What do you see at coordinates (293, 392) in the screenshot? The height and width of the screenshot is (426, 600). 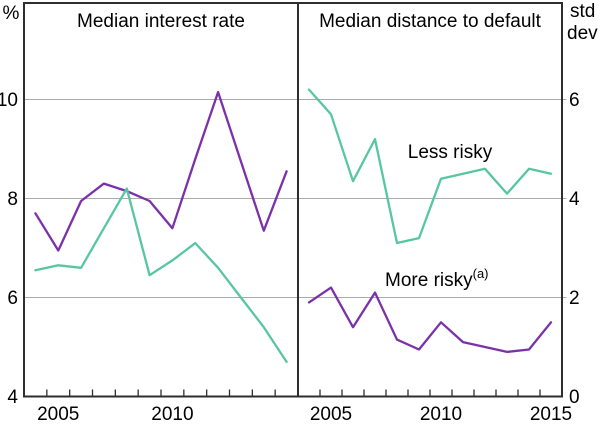 I see `x-axis-ticks` at bounding box center [293, 392].